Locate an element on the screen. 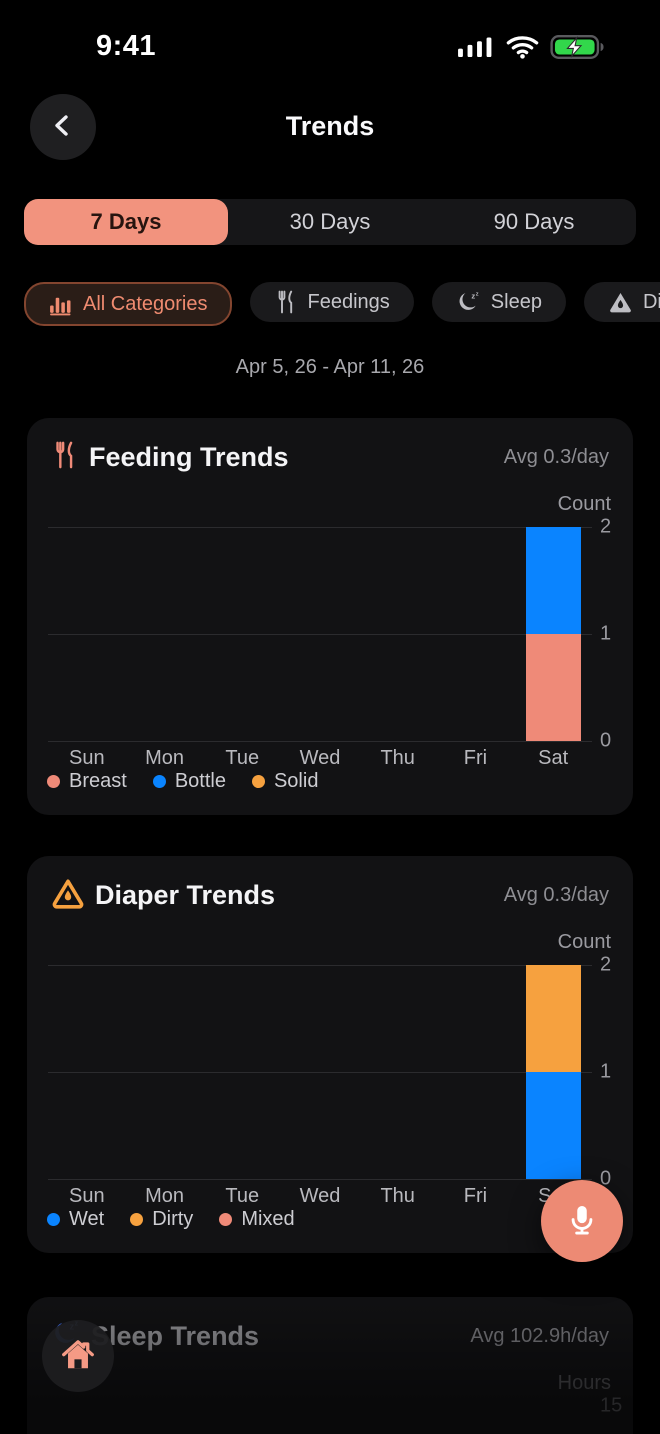 The height and width of the screenshot is (1434, 660). bar-chart-icon is located at coordinates (60, 304).